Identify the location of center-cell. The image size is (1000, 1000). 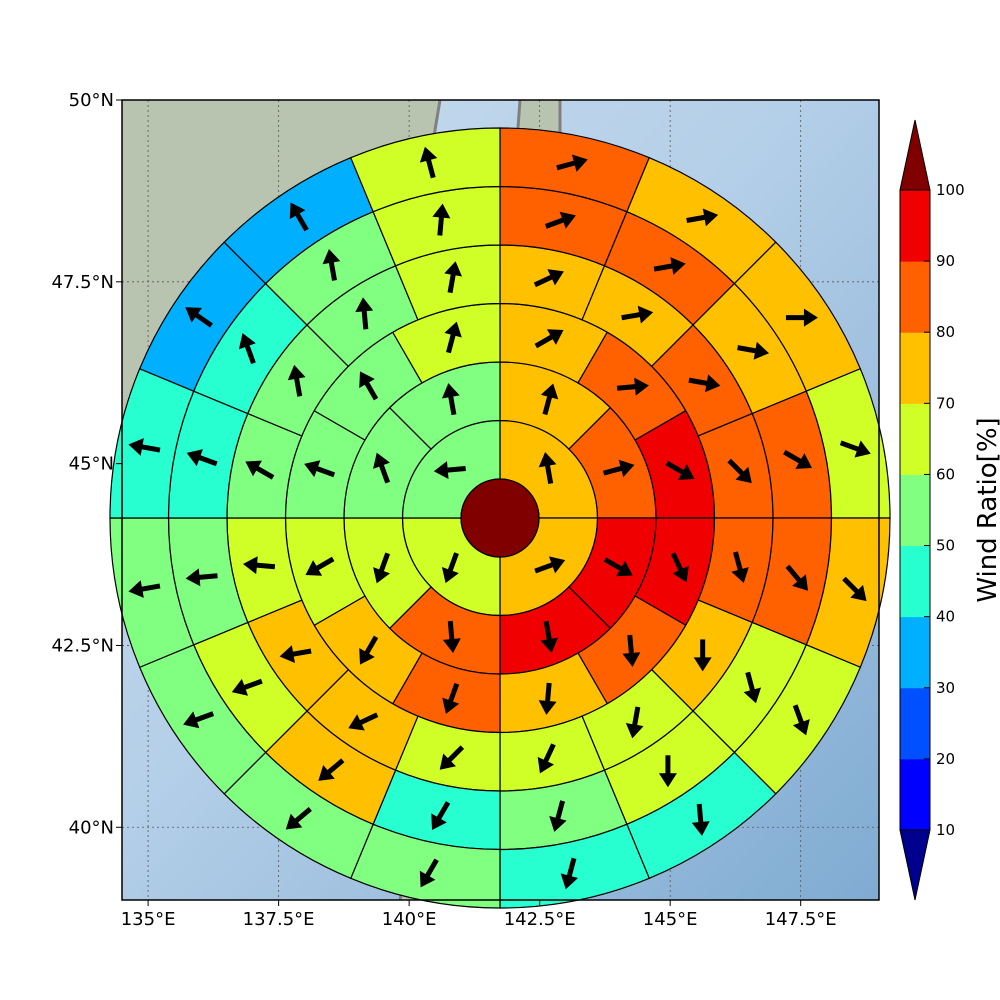
(500, 518).